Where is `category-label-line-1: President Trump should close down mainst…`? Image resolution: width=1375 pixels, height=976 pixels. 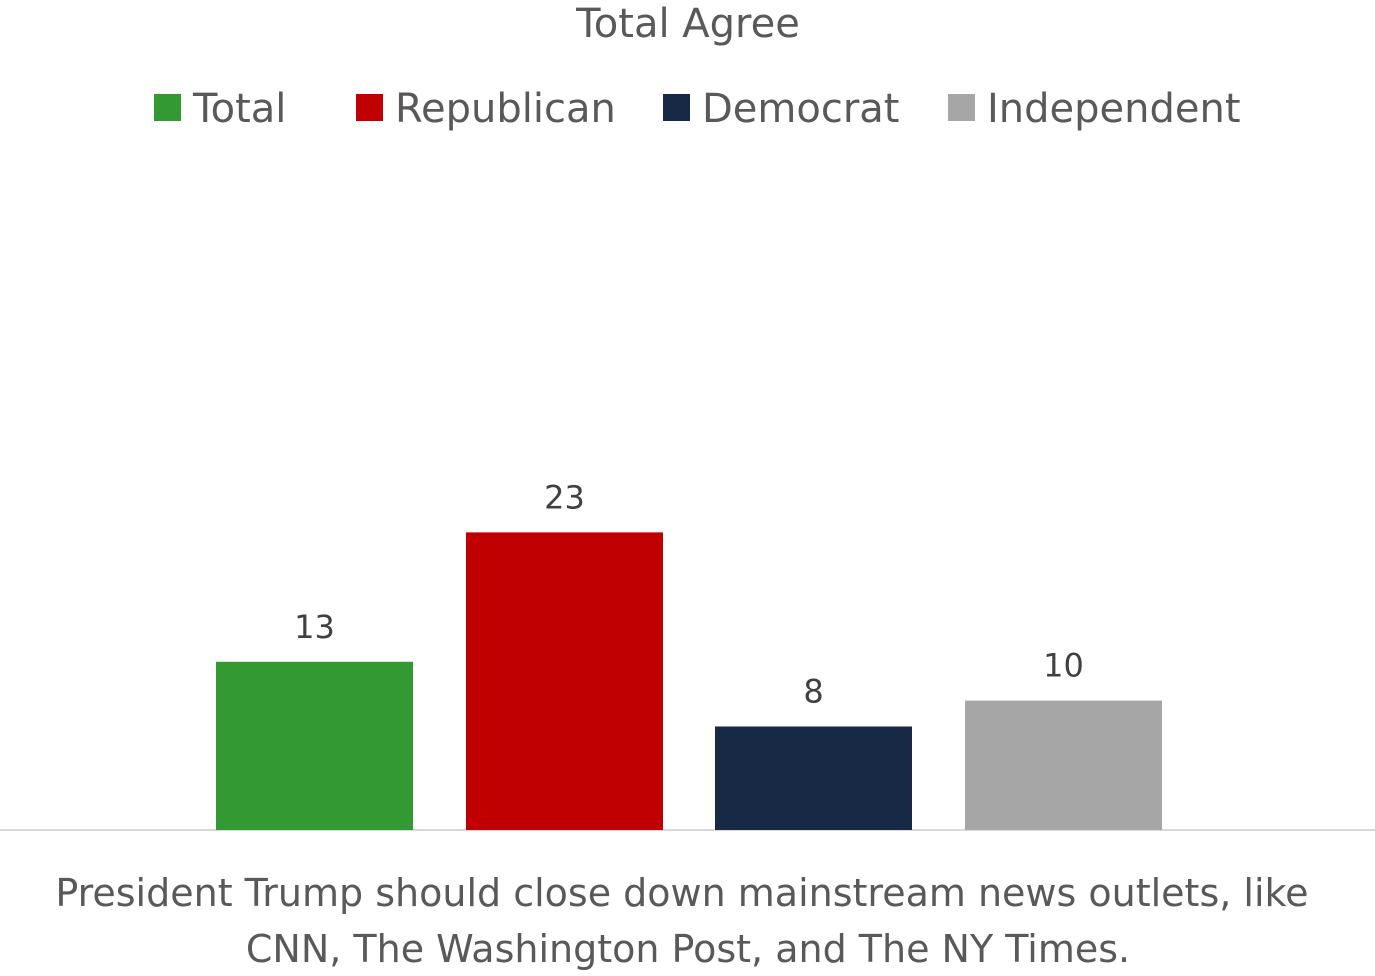
category-label-line-1: President Trump should close down mainst… is located at coordinates (681, 893).